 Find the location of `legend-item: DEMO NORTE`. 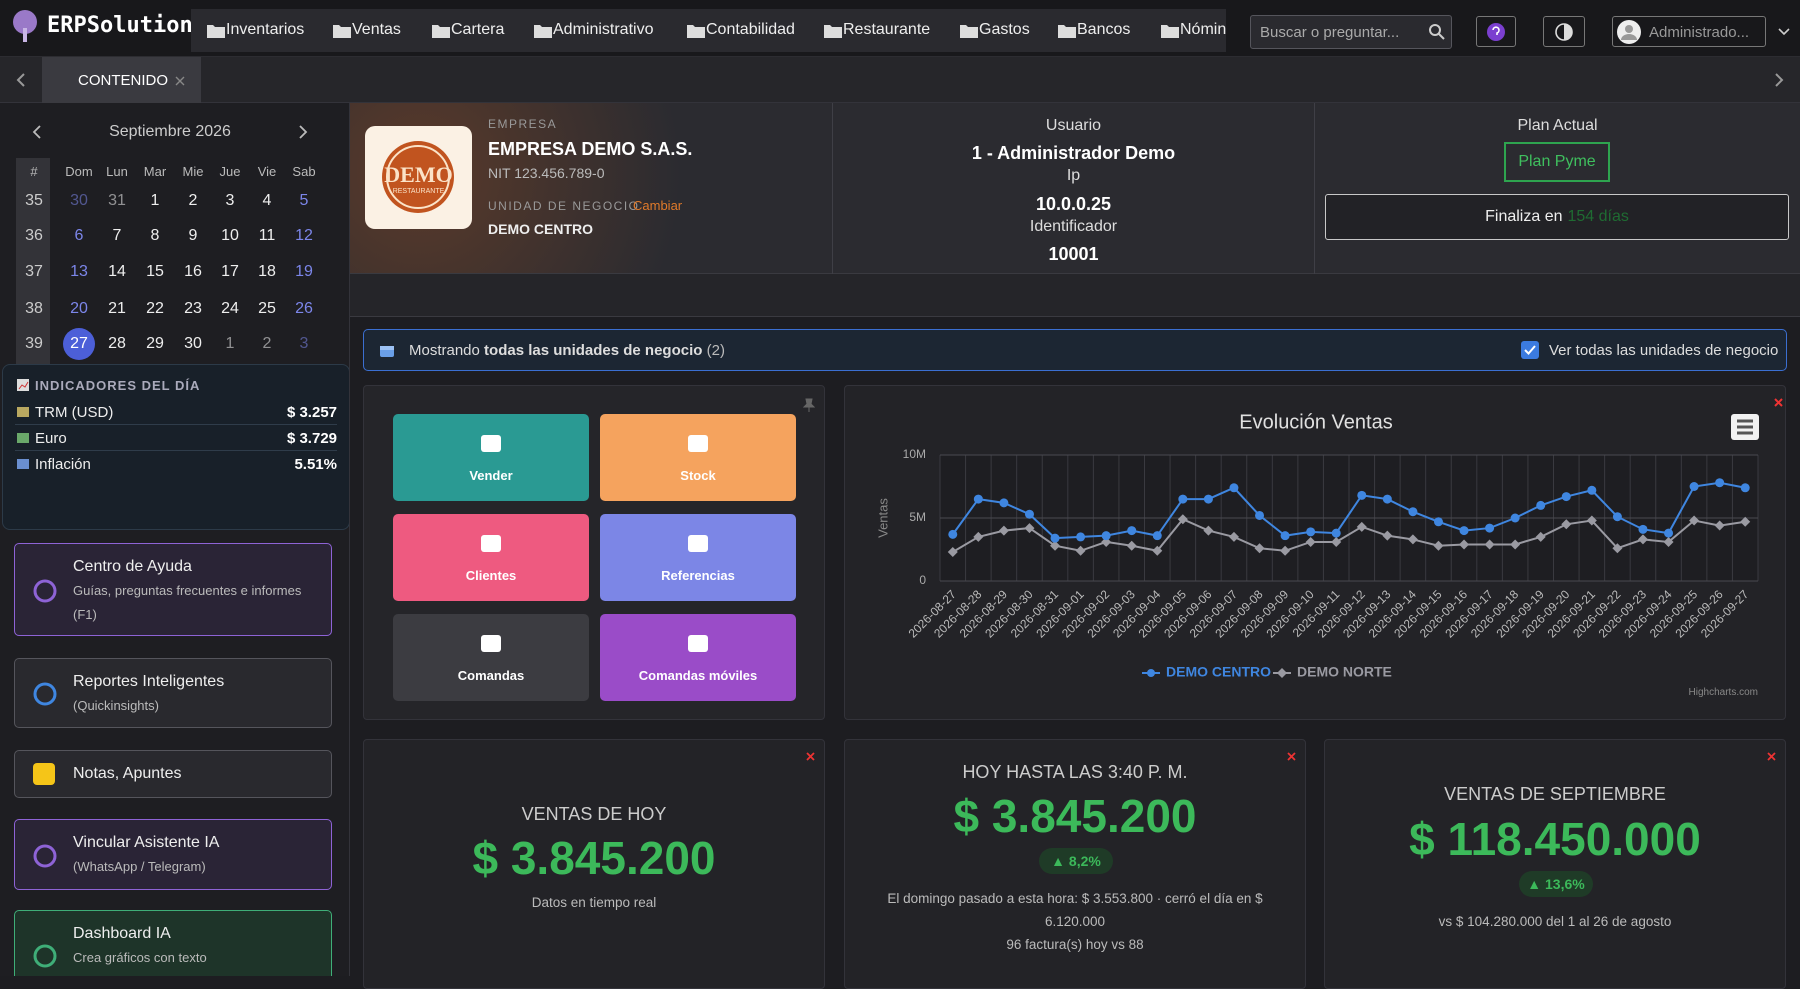

legend-item: DEMO NORTE is located at coordinates (1332, 672).